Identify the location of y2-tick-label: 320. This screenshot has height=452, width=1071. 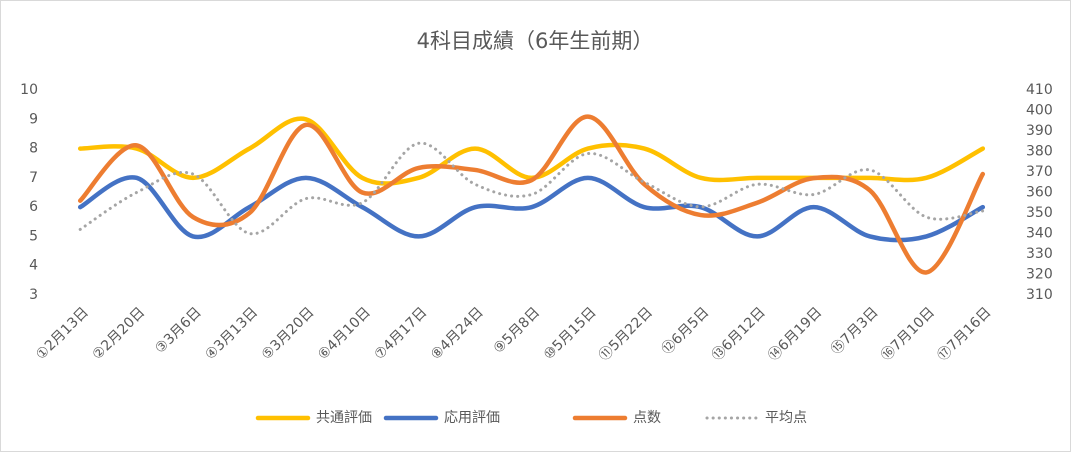
(1039, 275).